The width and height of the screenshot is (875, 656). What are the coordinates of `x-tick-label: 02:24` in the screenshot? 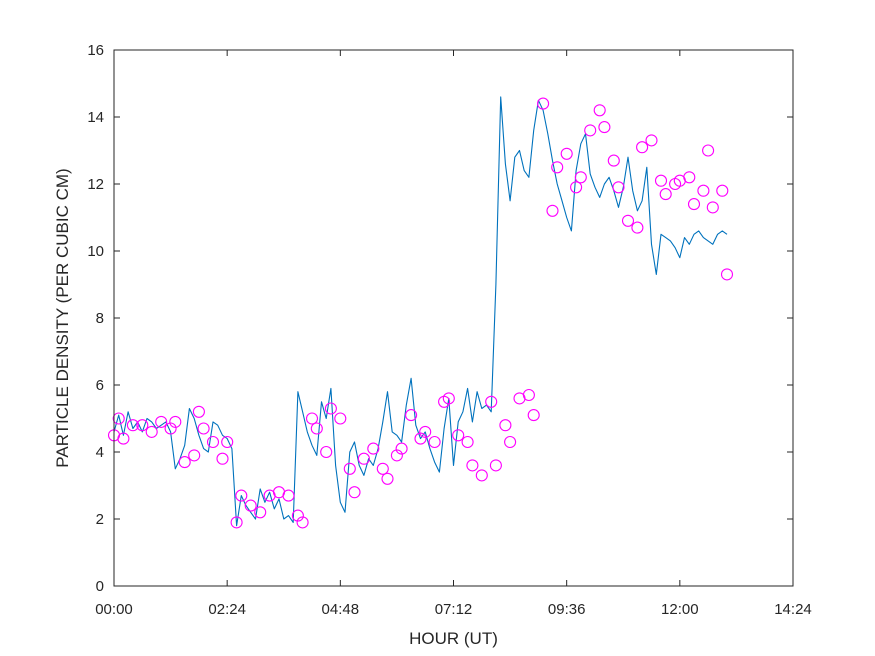 It's located at (227, 609).